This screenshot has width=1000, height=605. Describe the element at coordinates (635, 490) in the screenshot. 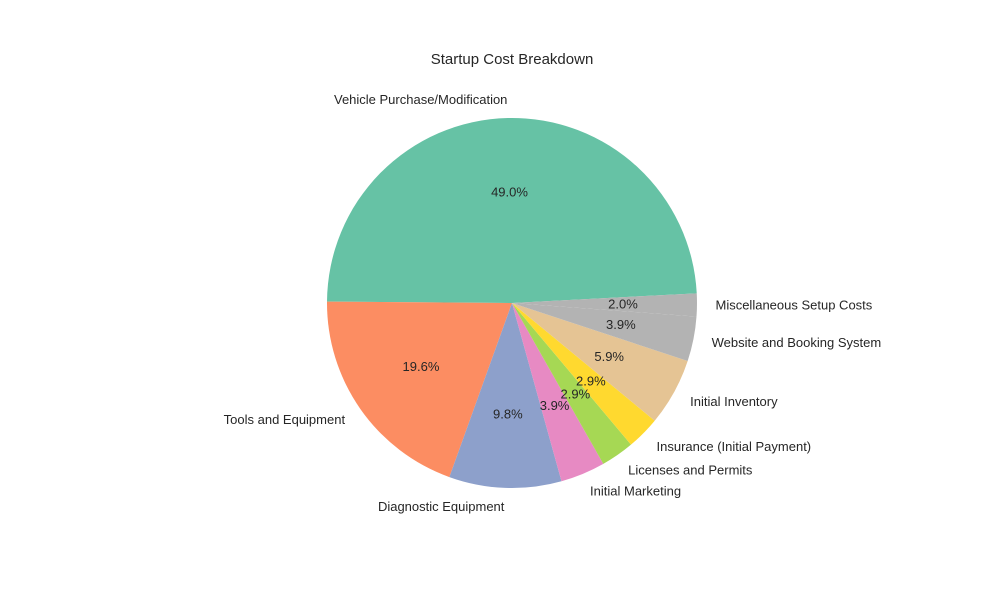

I see `category-label: Initial Marketing` at that location.